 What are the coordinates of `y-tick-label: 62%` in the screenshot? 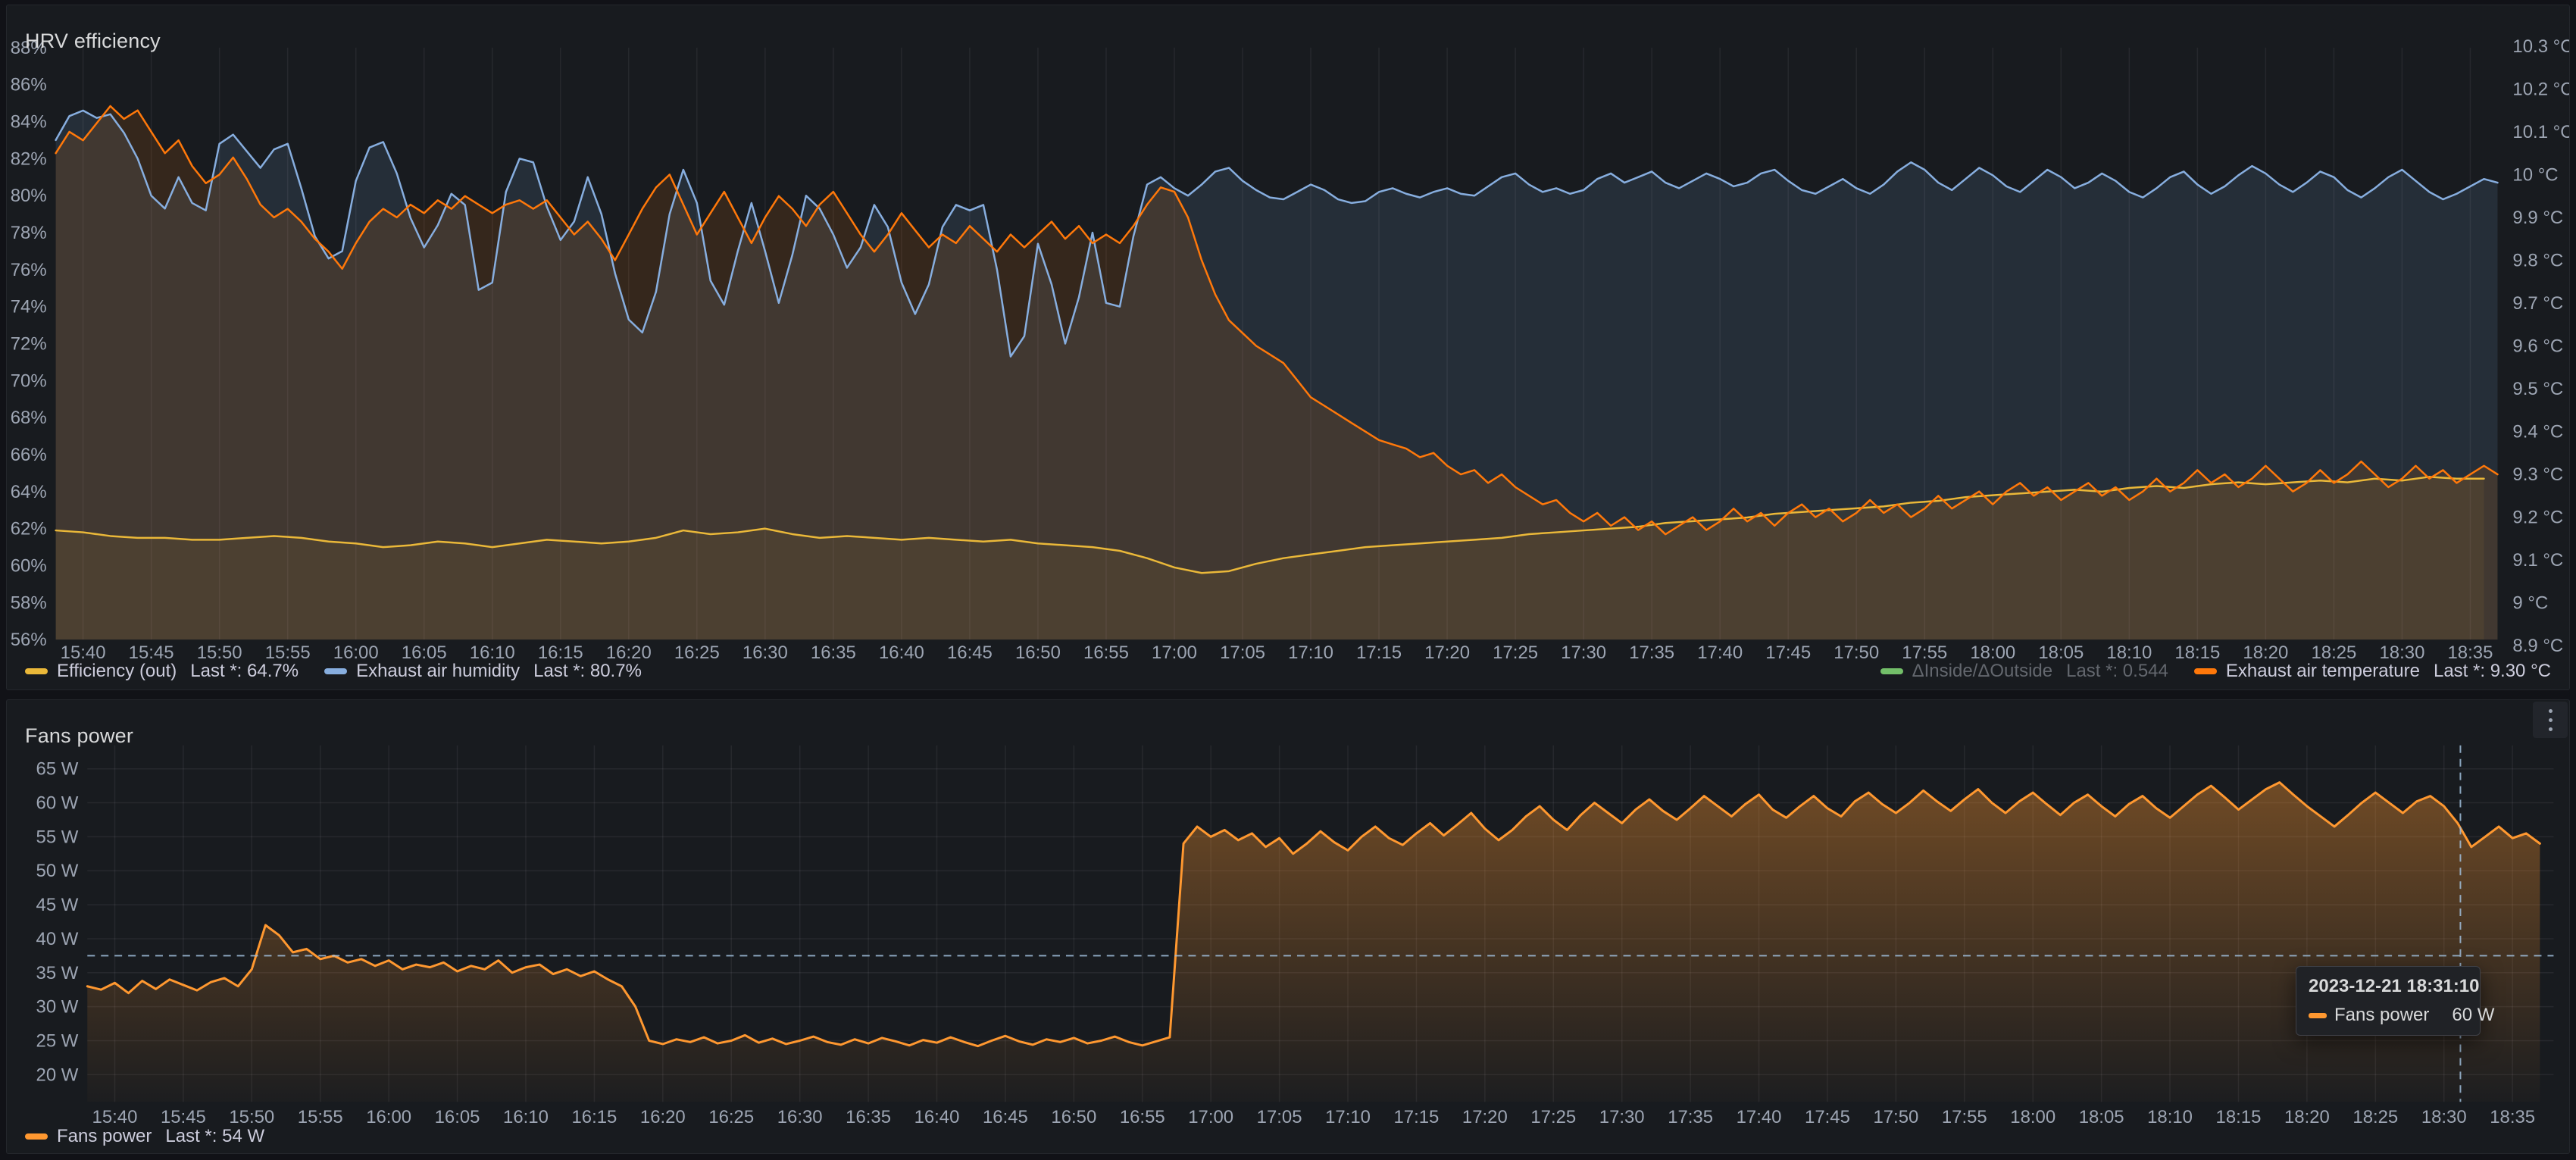 It's located at (29, 529).